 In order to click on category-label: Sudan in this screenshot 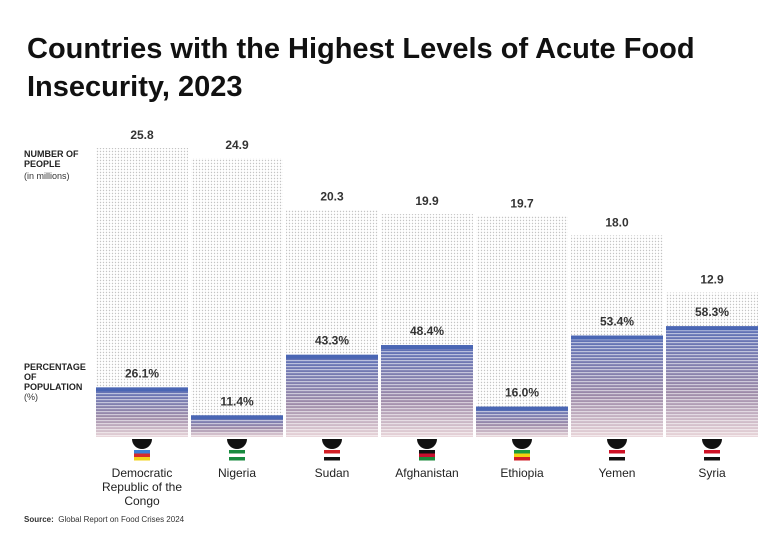, I will do `click(332, 473)`.